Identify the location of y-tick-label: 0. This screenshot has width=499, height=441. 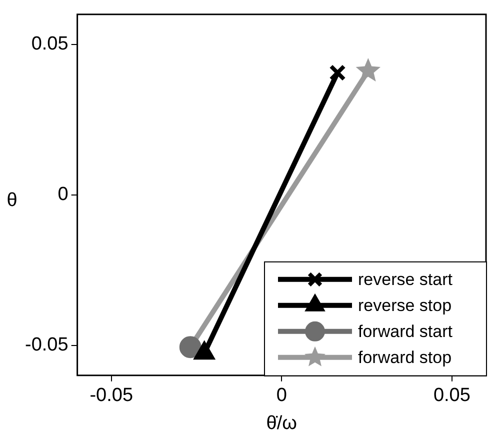
(63, 195).